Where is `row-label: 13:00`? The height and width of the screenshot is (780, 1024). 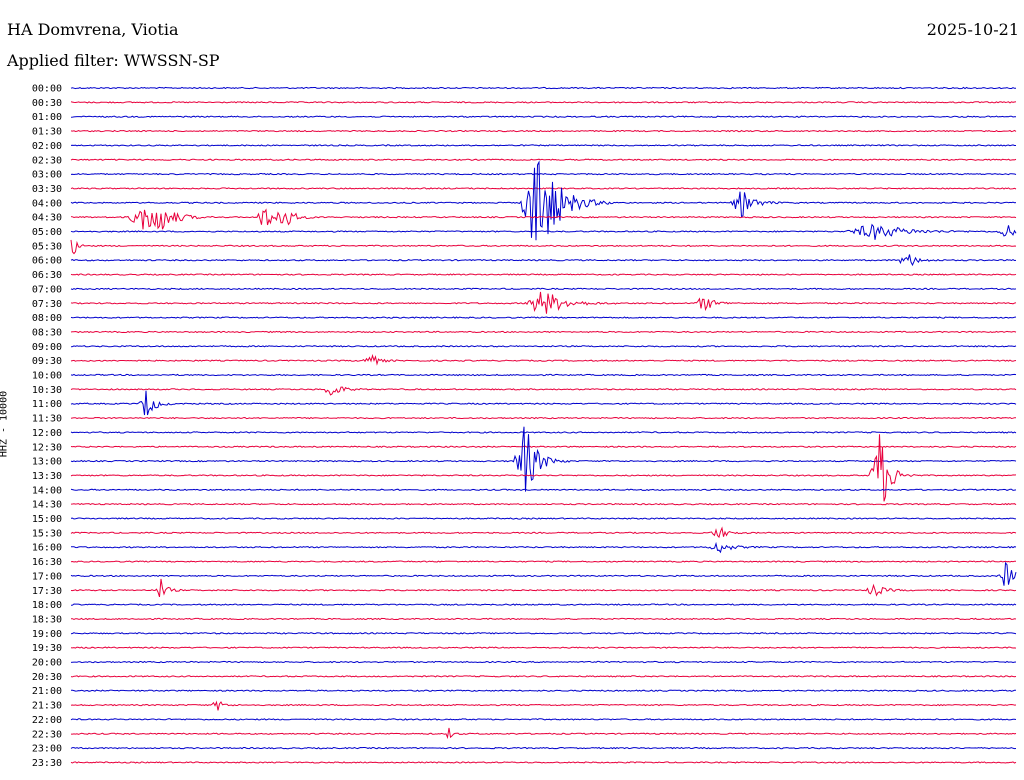
row-label: 13:00 is located at coordinates (47, 462).